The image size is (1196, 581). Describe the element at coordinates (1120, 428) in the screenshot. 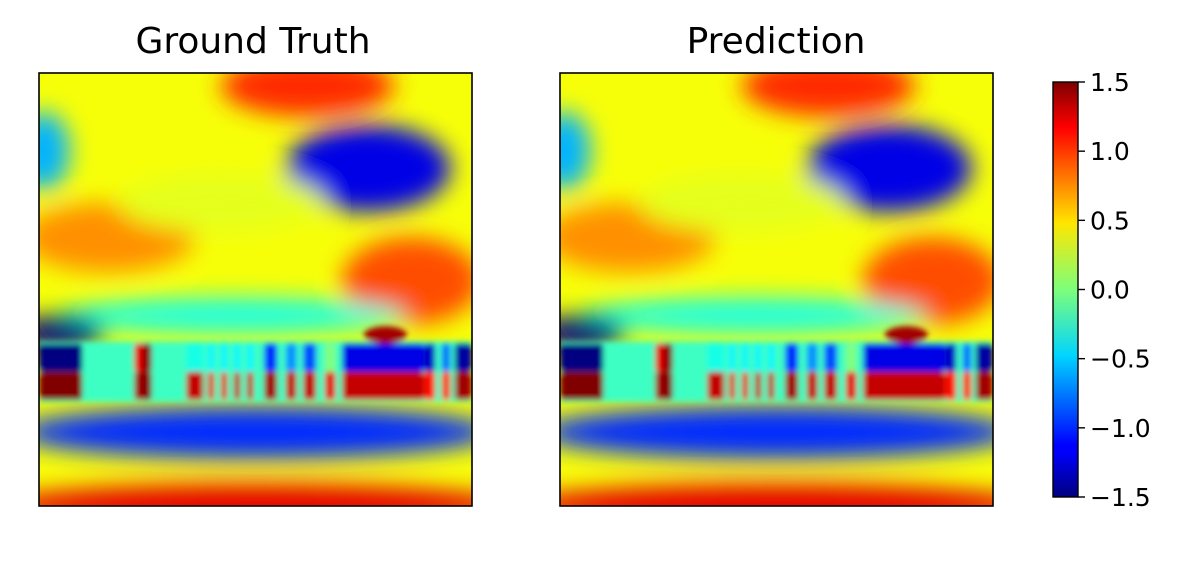

I see `colorbar-tick-label-5: −1.0` at that location.